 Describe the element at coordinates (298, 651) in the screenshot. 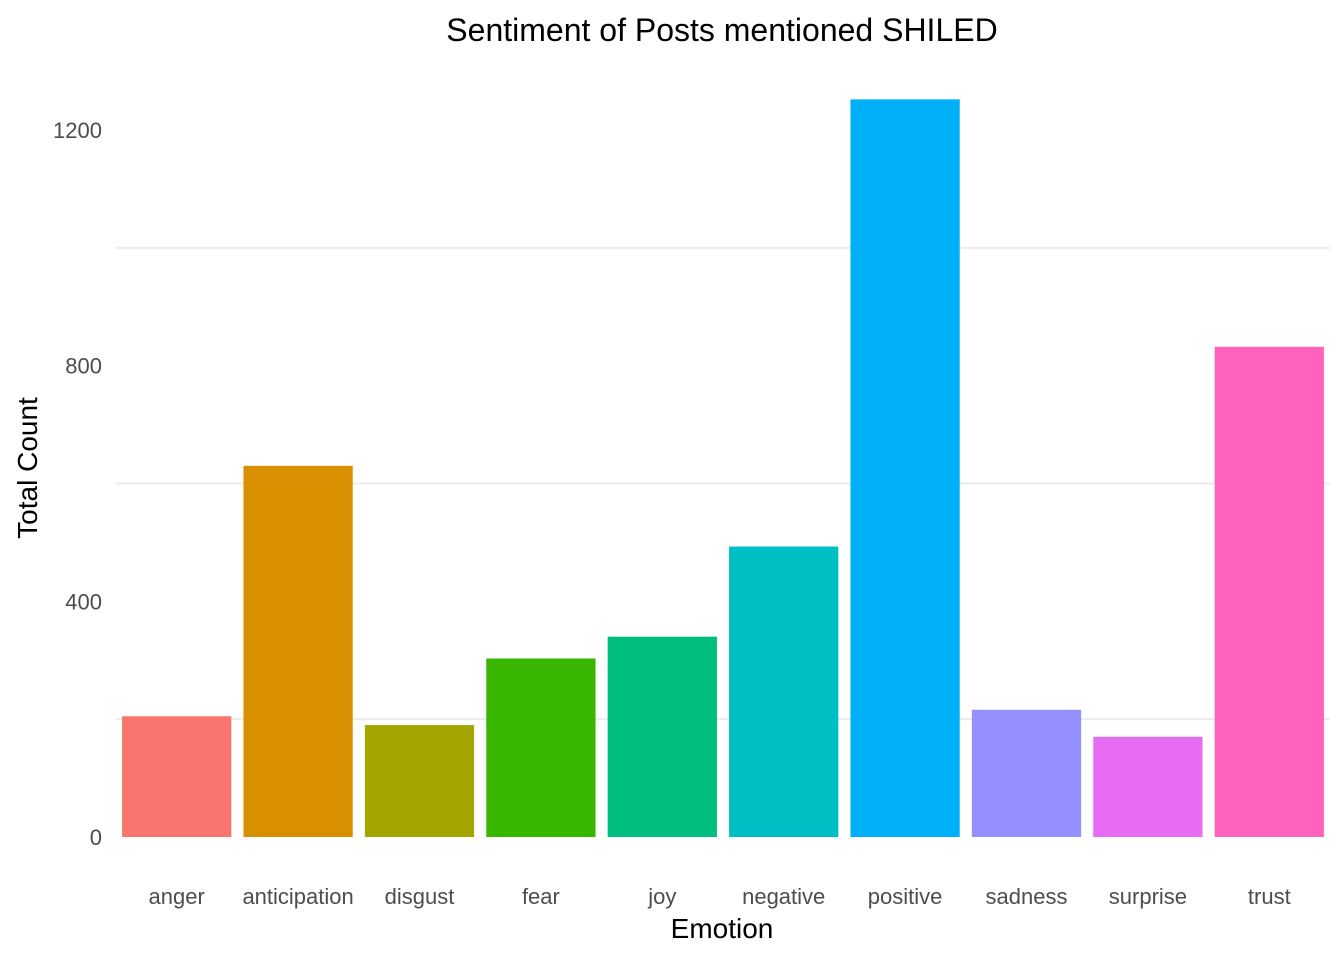

I see `bar-anticipation` at that location.